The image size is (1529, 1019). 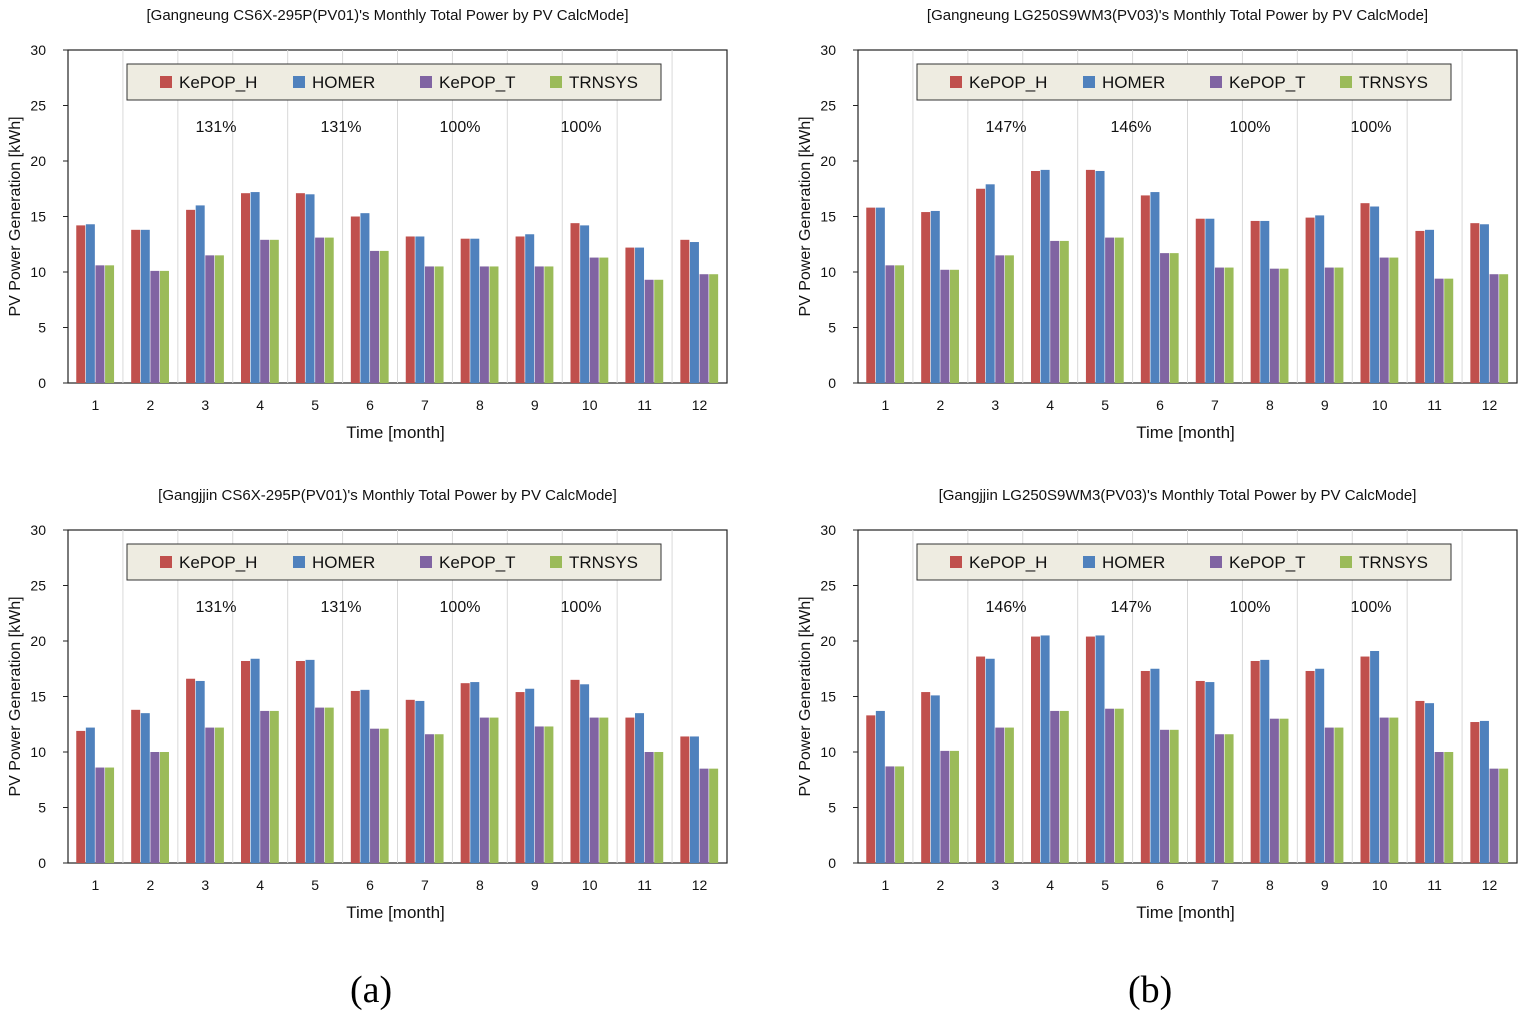 What do you see at coordinates (1006, 127) in the screenshot?
I see `ratio-annotation: 147%` at bounding box center [1006, 127].